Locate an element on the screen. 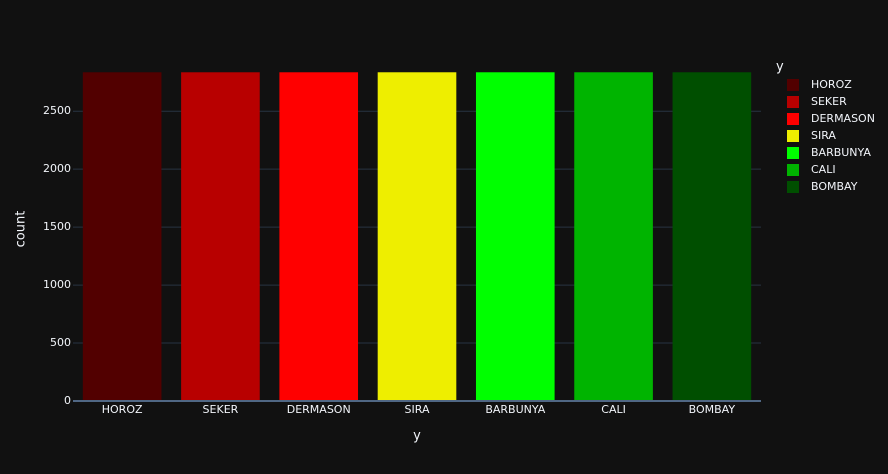 This screenshot has width=888, height=474. x-tick-label: CALI is located at coordinates (613, 409).